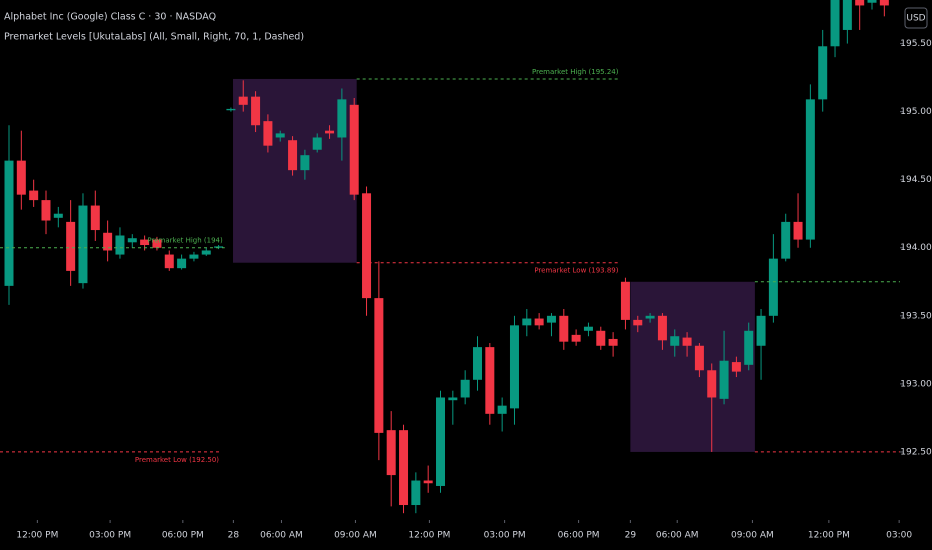 This screenshot has height=550, width=932. I want to click on level-label: Premarket High (194), so click(185, 241).